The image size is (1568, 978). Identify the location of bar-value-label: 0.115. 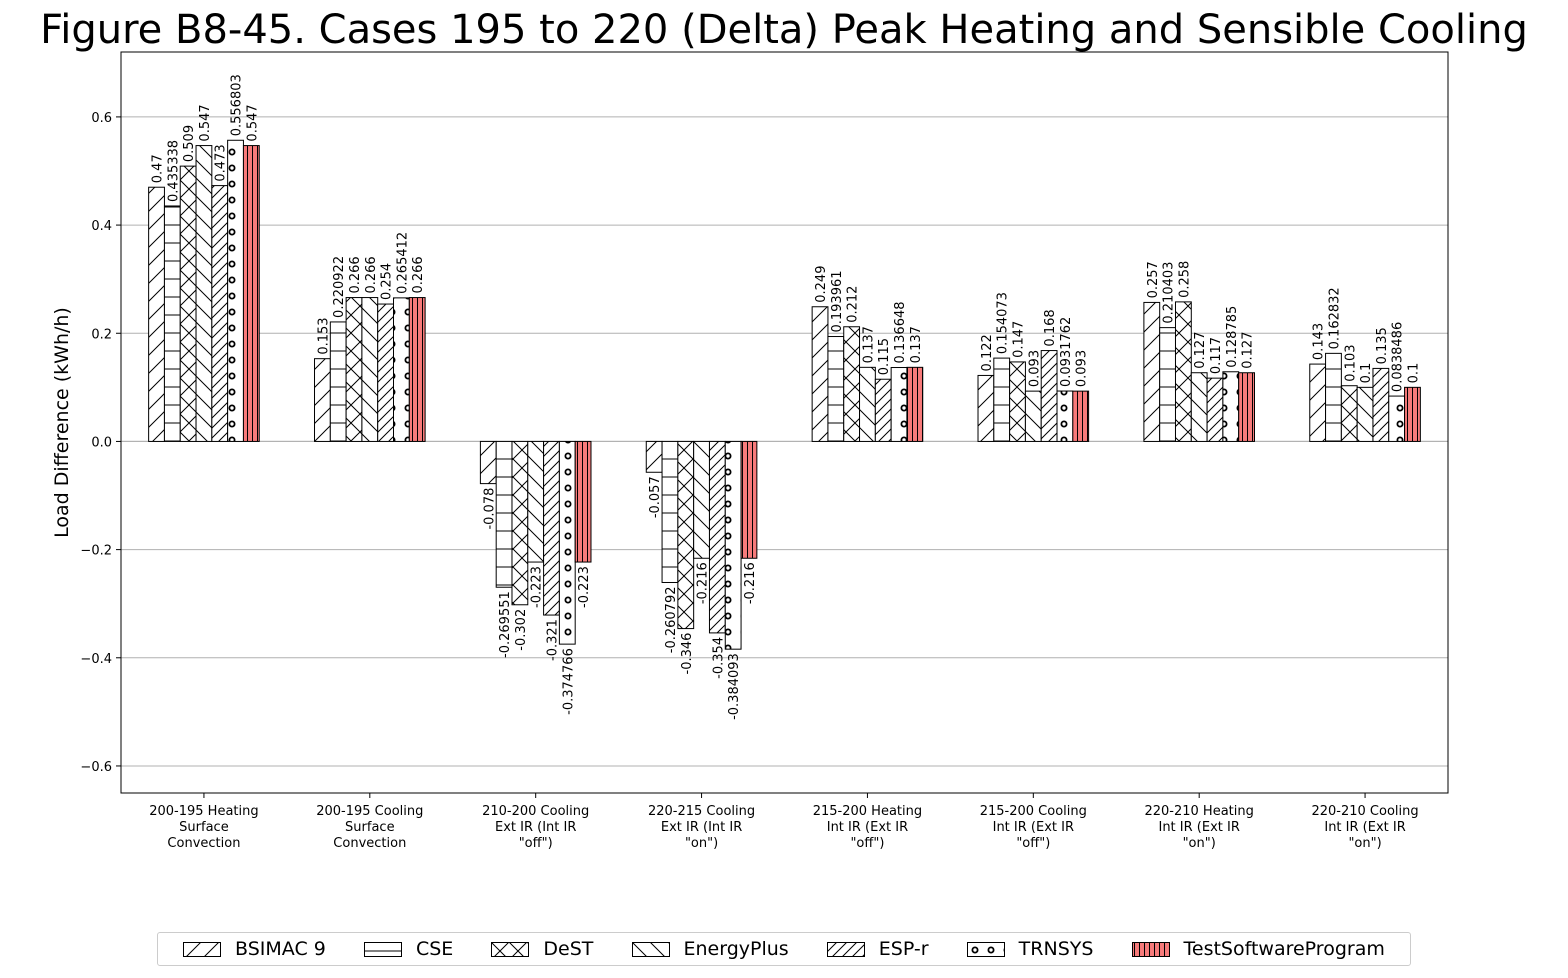
(884, 356).